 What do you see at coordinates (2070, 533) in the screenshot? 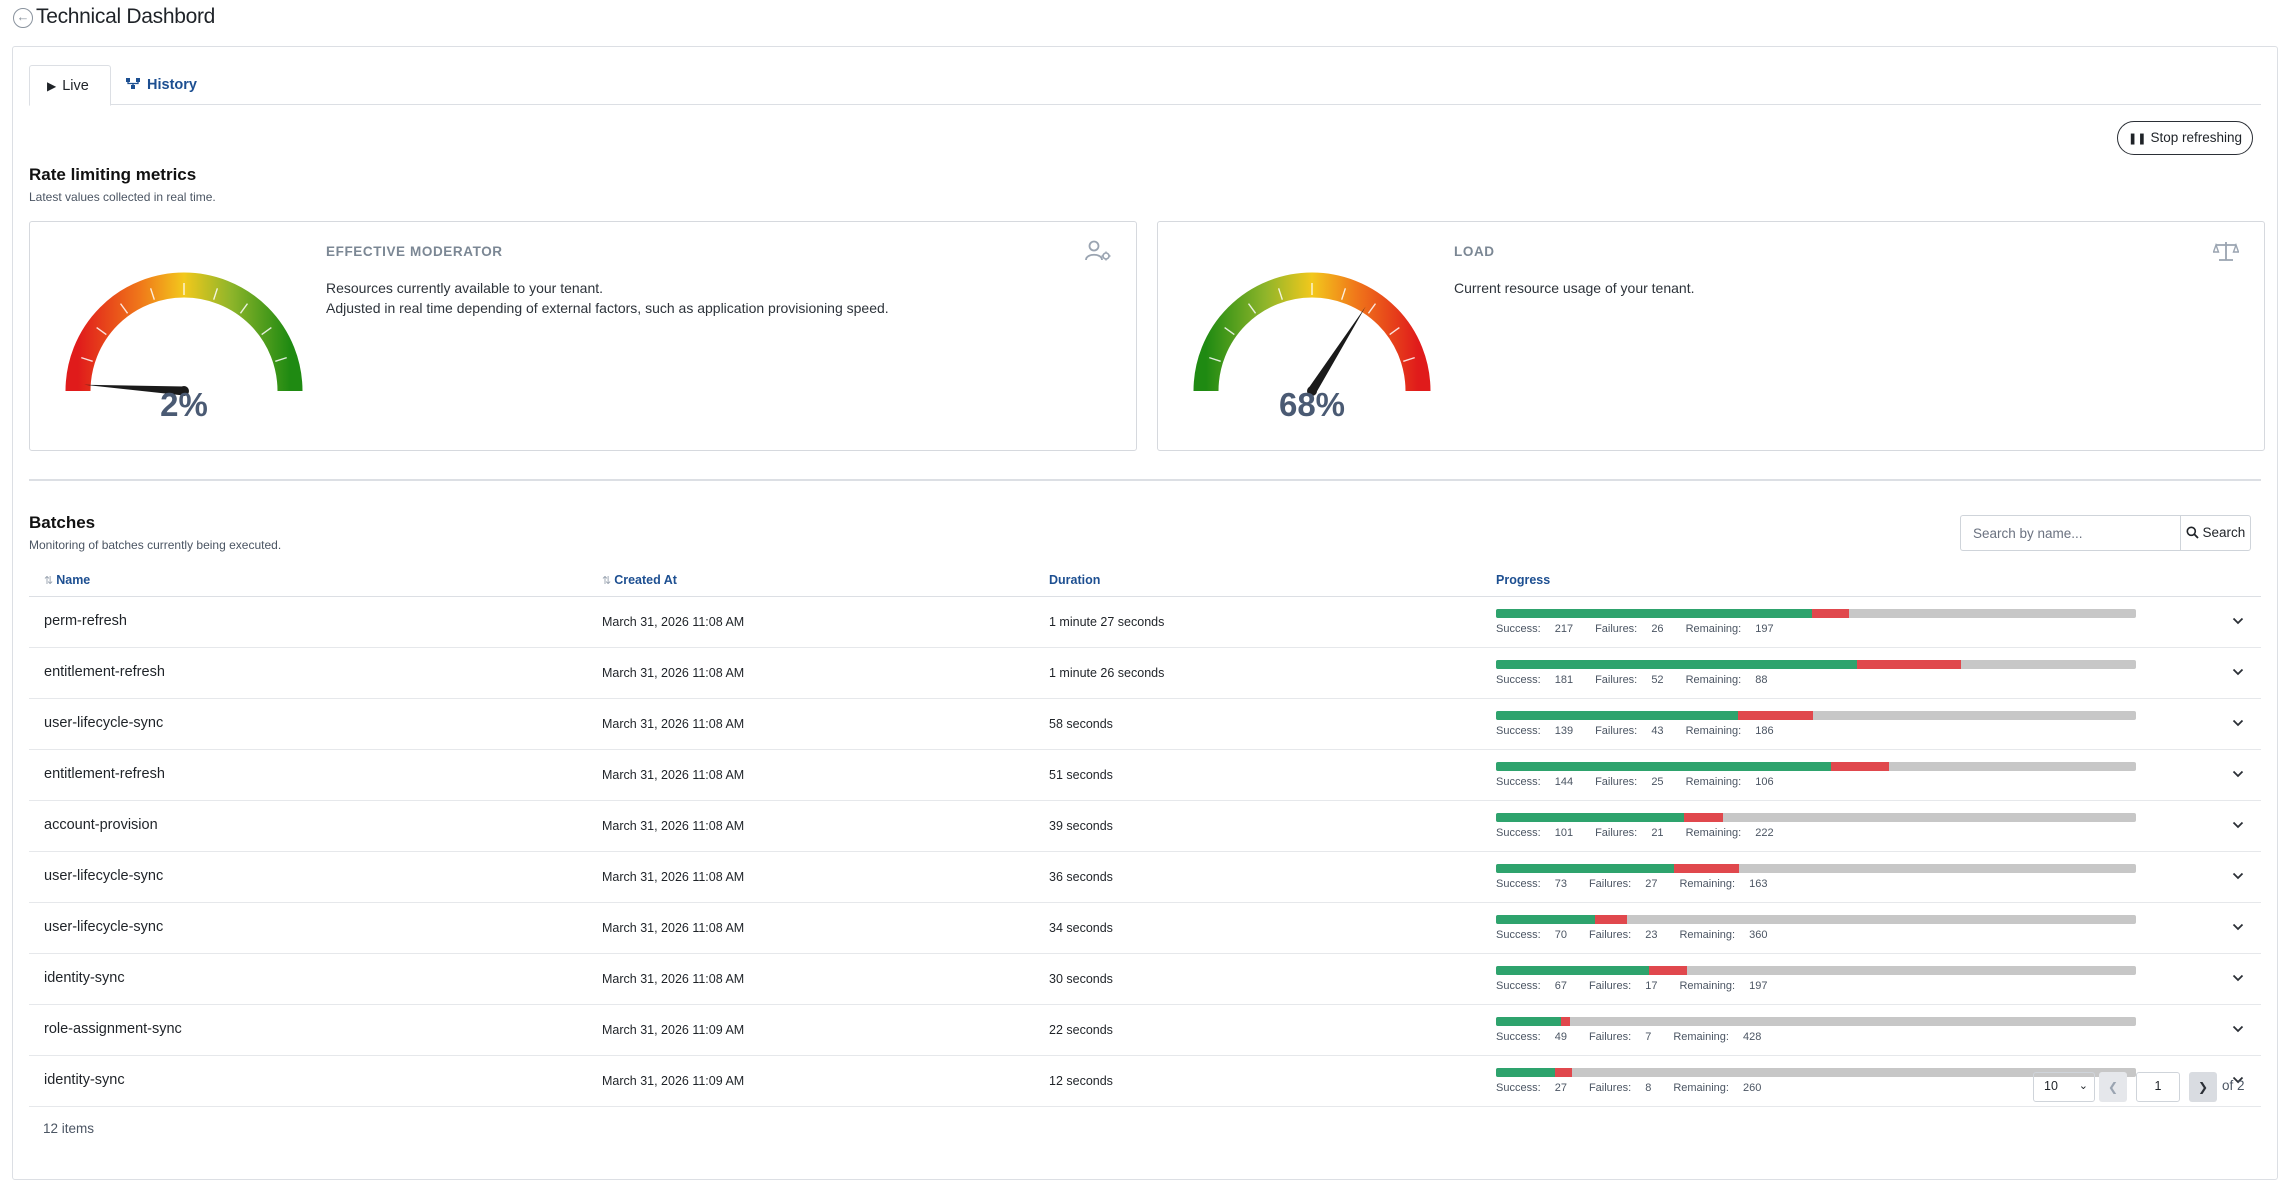
I see `search-input` at bounding box center [2070, 533].